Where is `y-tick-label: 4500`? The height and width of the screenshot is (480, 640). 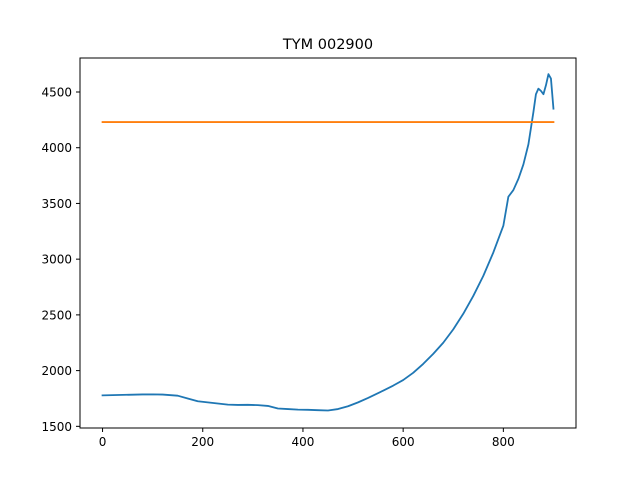 y-tick-label: 4500 is located at coordinates (56, 92).